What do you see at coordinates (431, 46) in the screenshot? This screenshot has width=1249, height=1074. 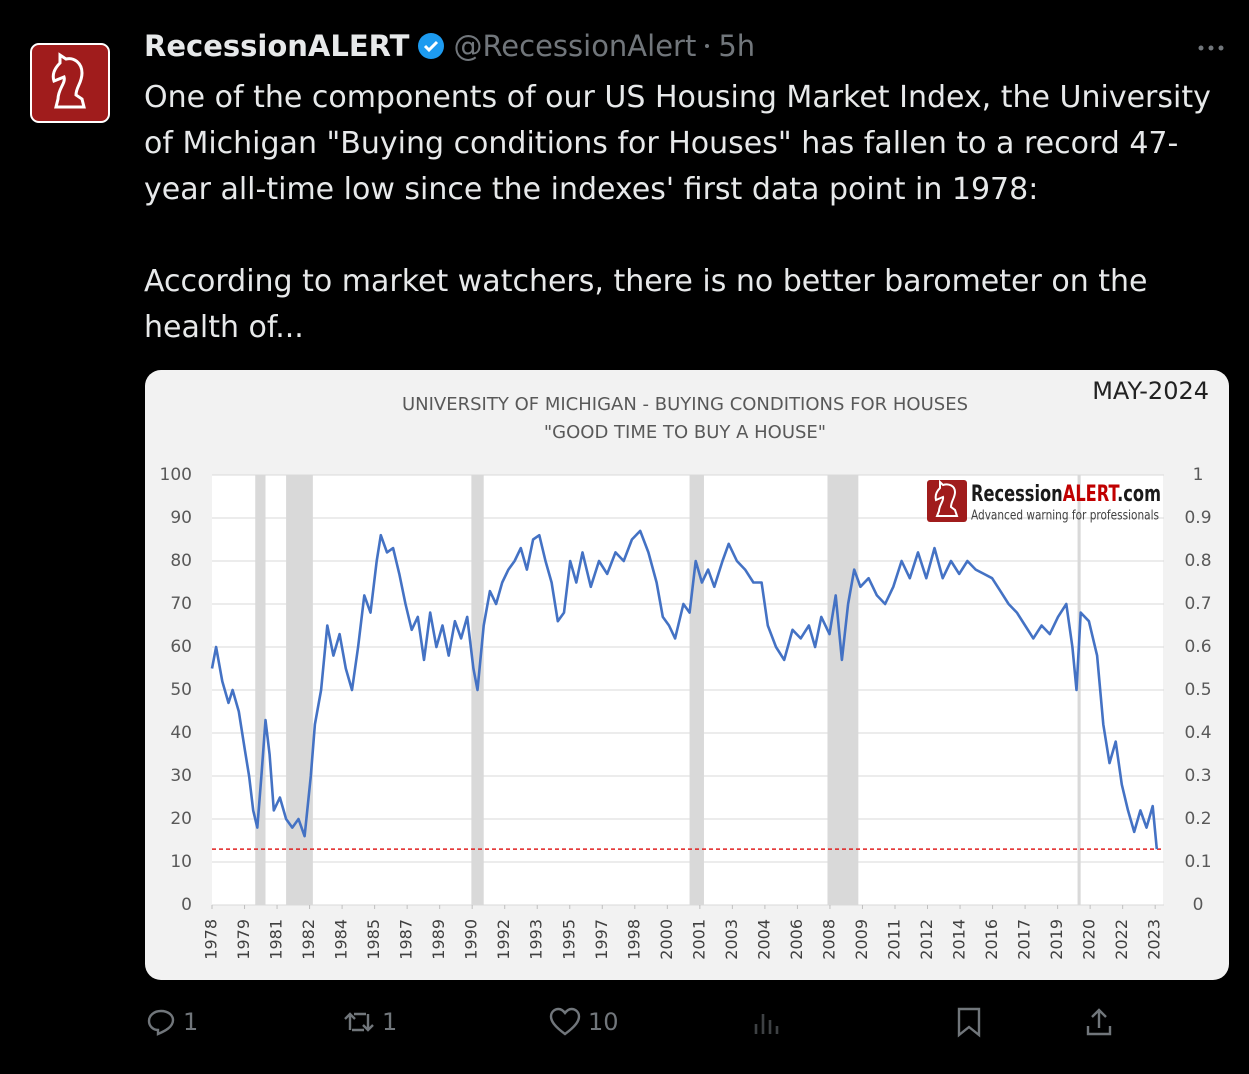 I see `verified-badge` at bounding box center [431, 46].